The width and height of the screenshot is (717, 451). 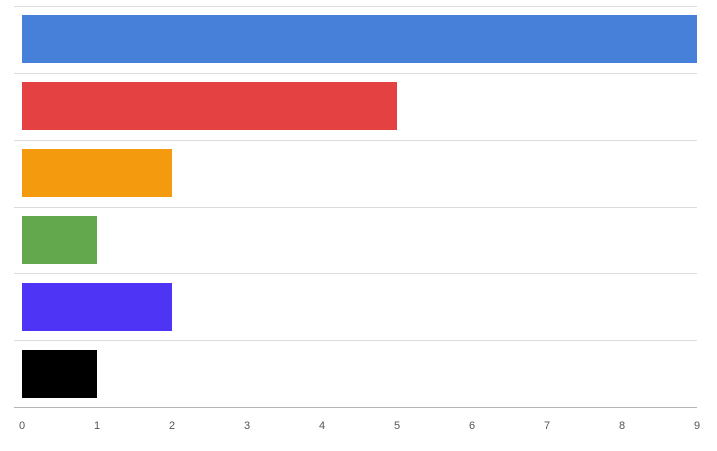 I want to click on x-tick-label: 1, so click(x=97, y=426).